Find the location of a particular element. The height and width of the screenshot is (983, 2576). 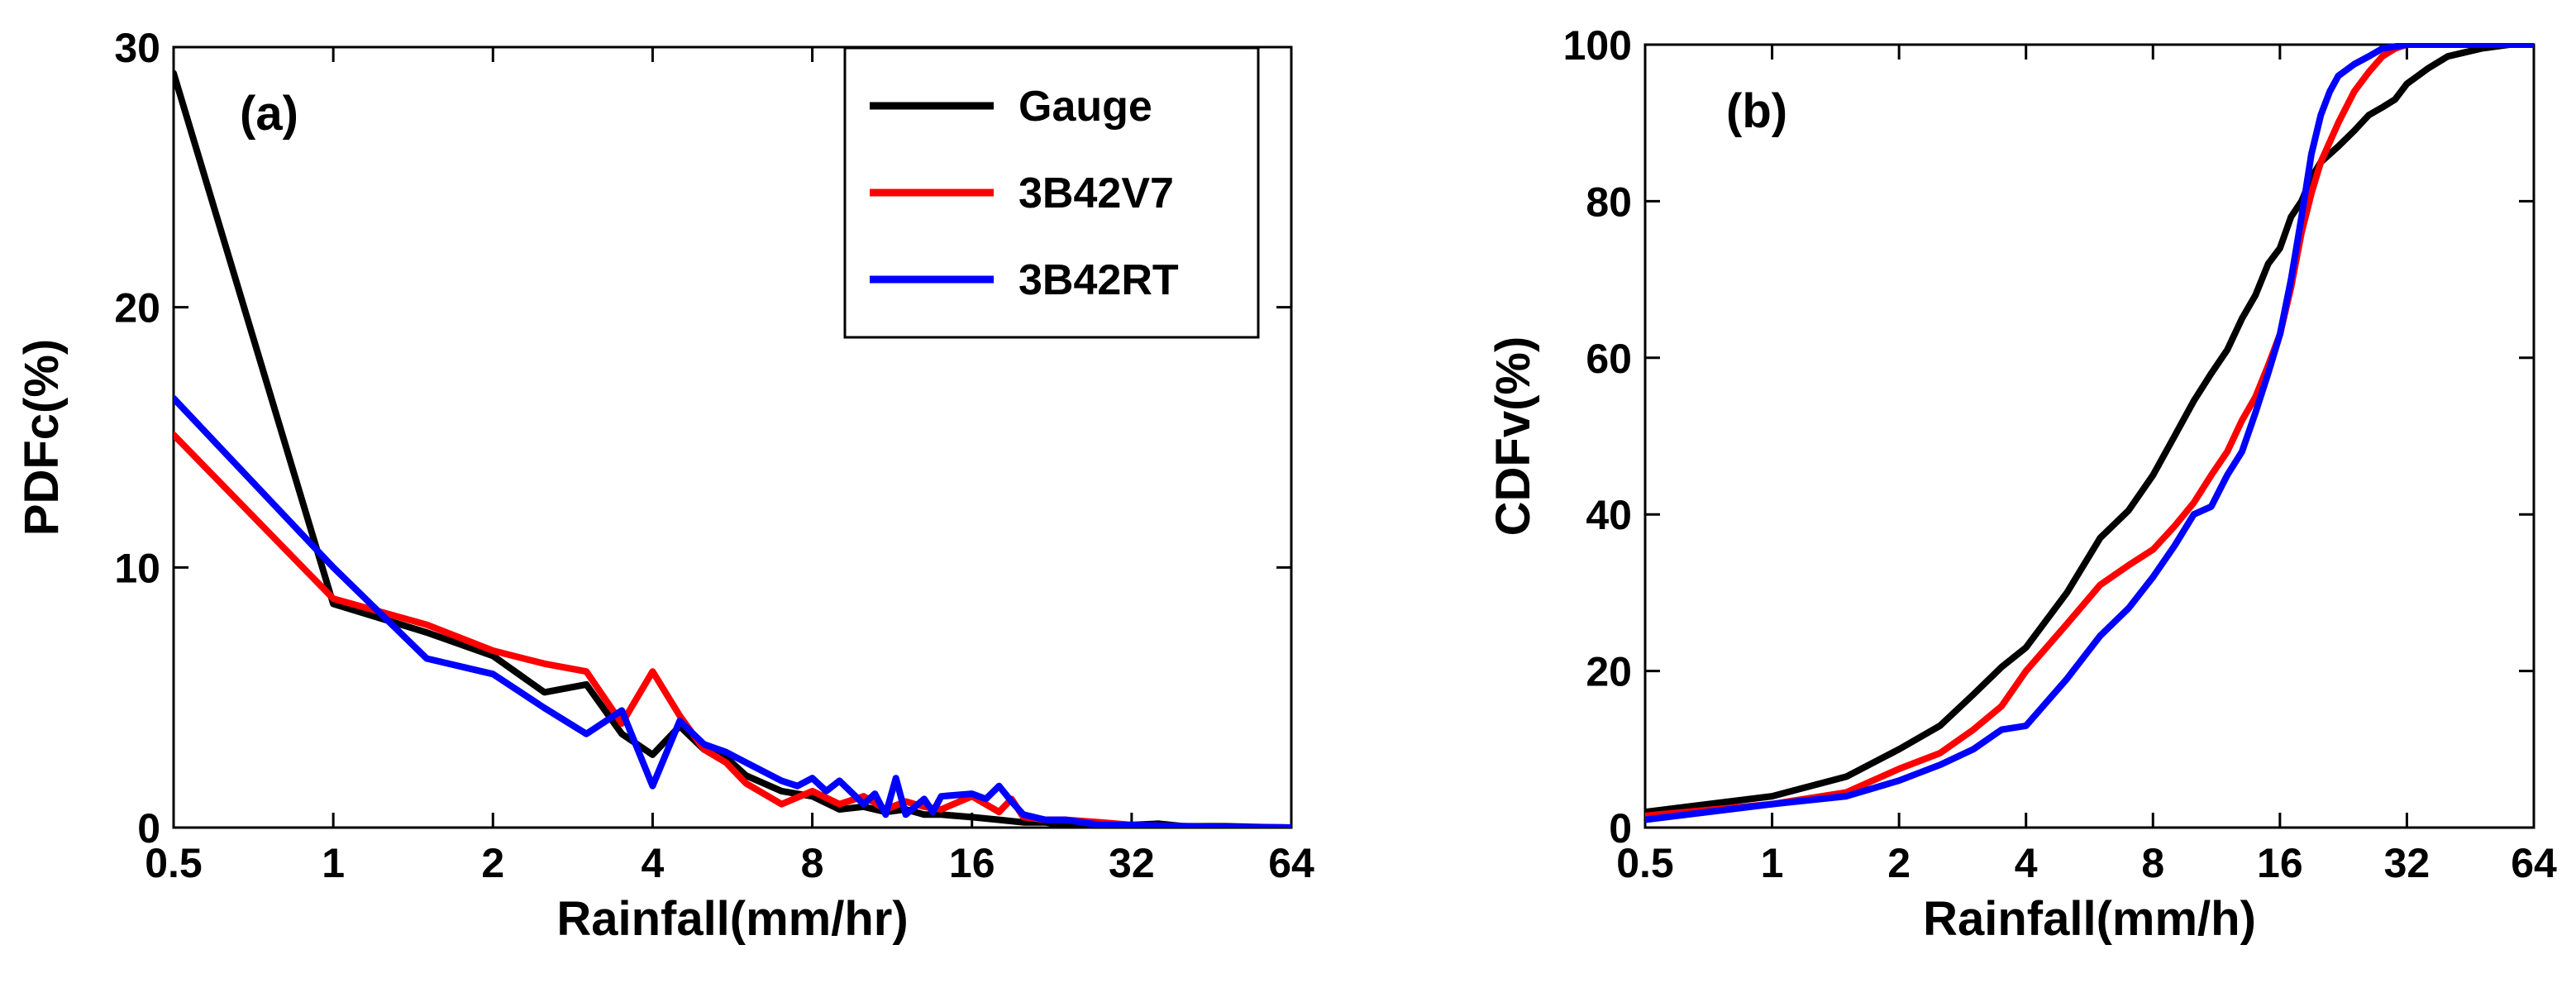

x-axis-label: Rainfall(mm/hr) is located at coordinates (732, 919).